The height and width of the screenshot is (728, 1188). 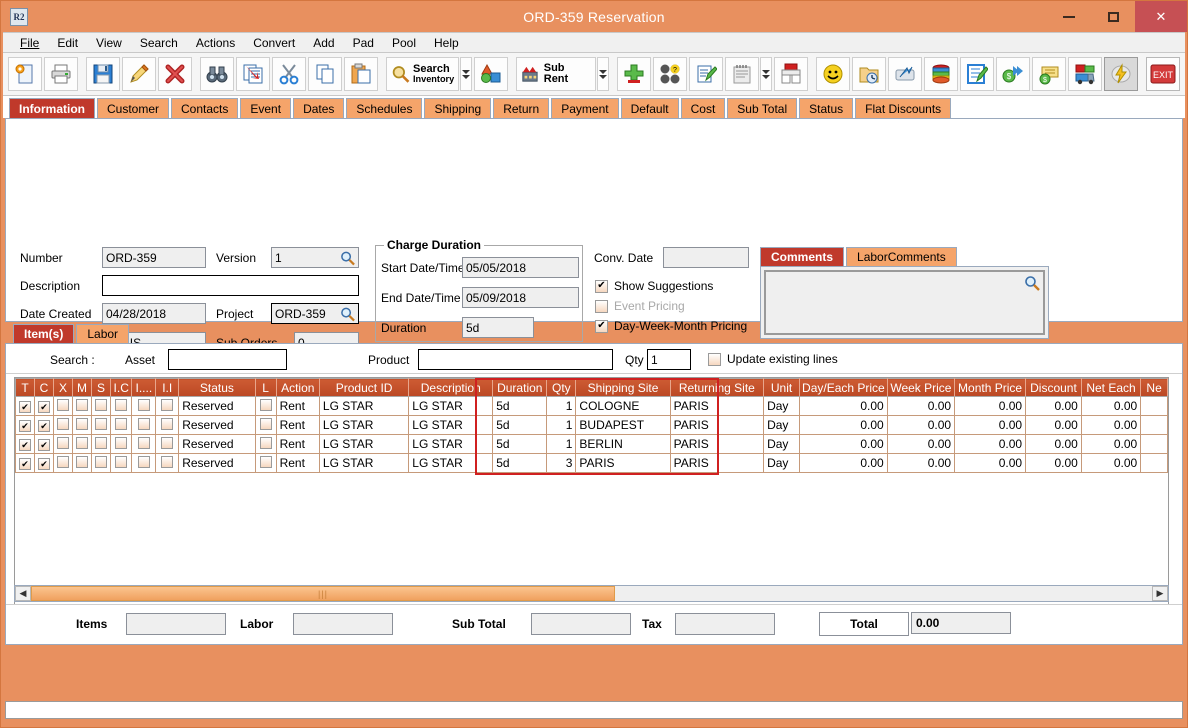 I want to click on col-net: Ne, so click(x=1154, y=387).